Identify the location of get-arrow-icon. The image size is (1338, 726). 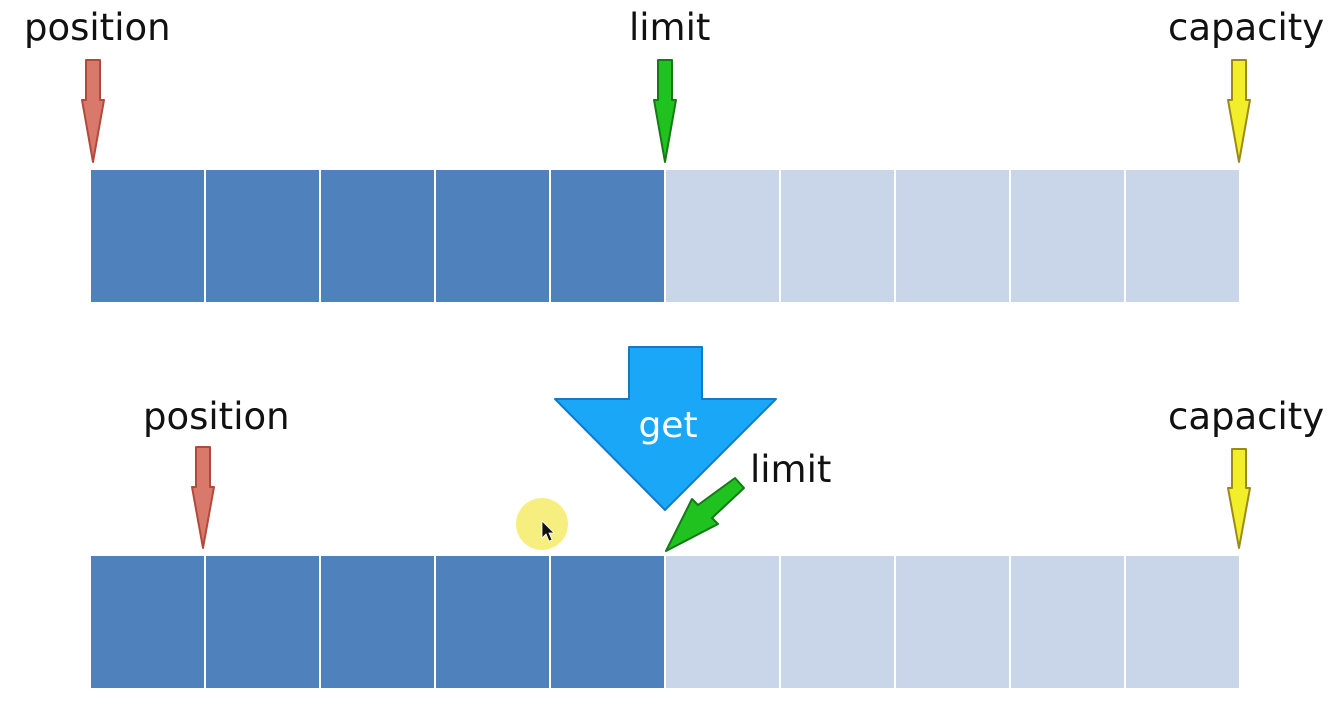
(665, 428).